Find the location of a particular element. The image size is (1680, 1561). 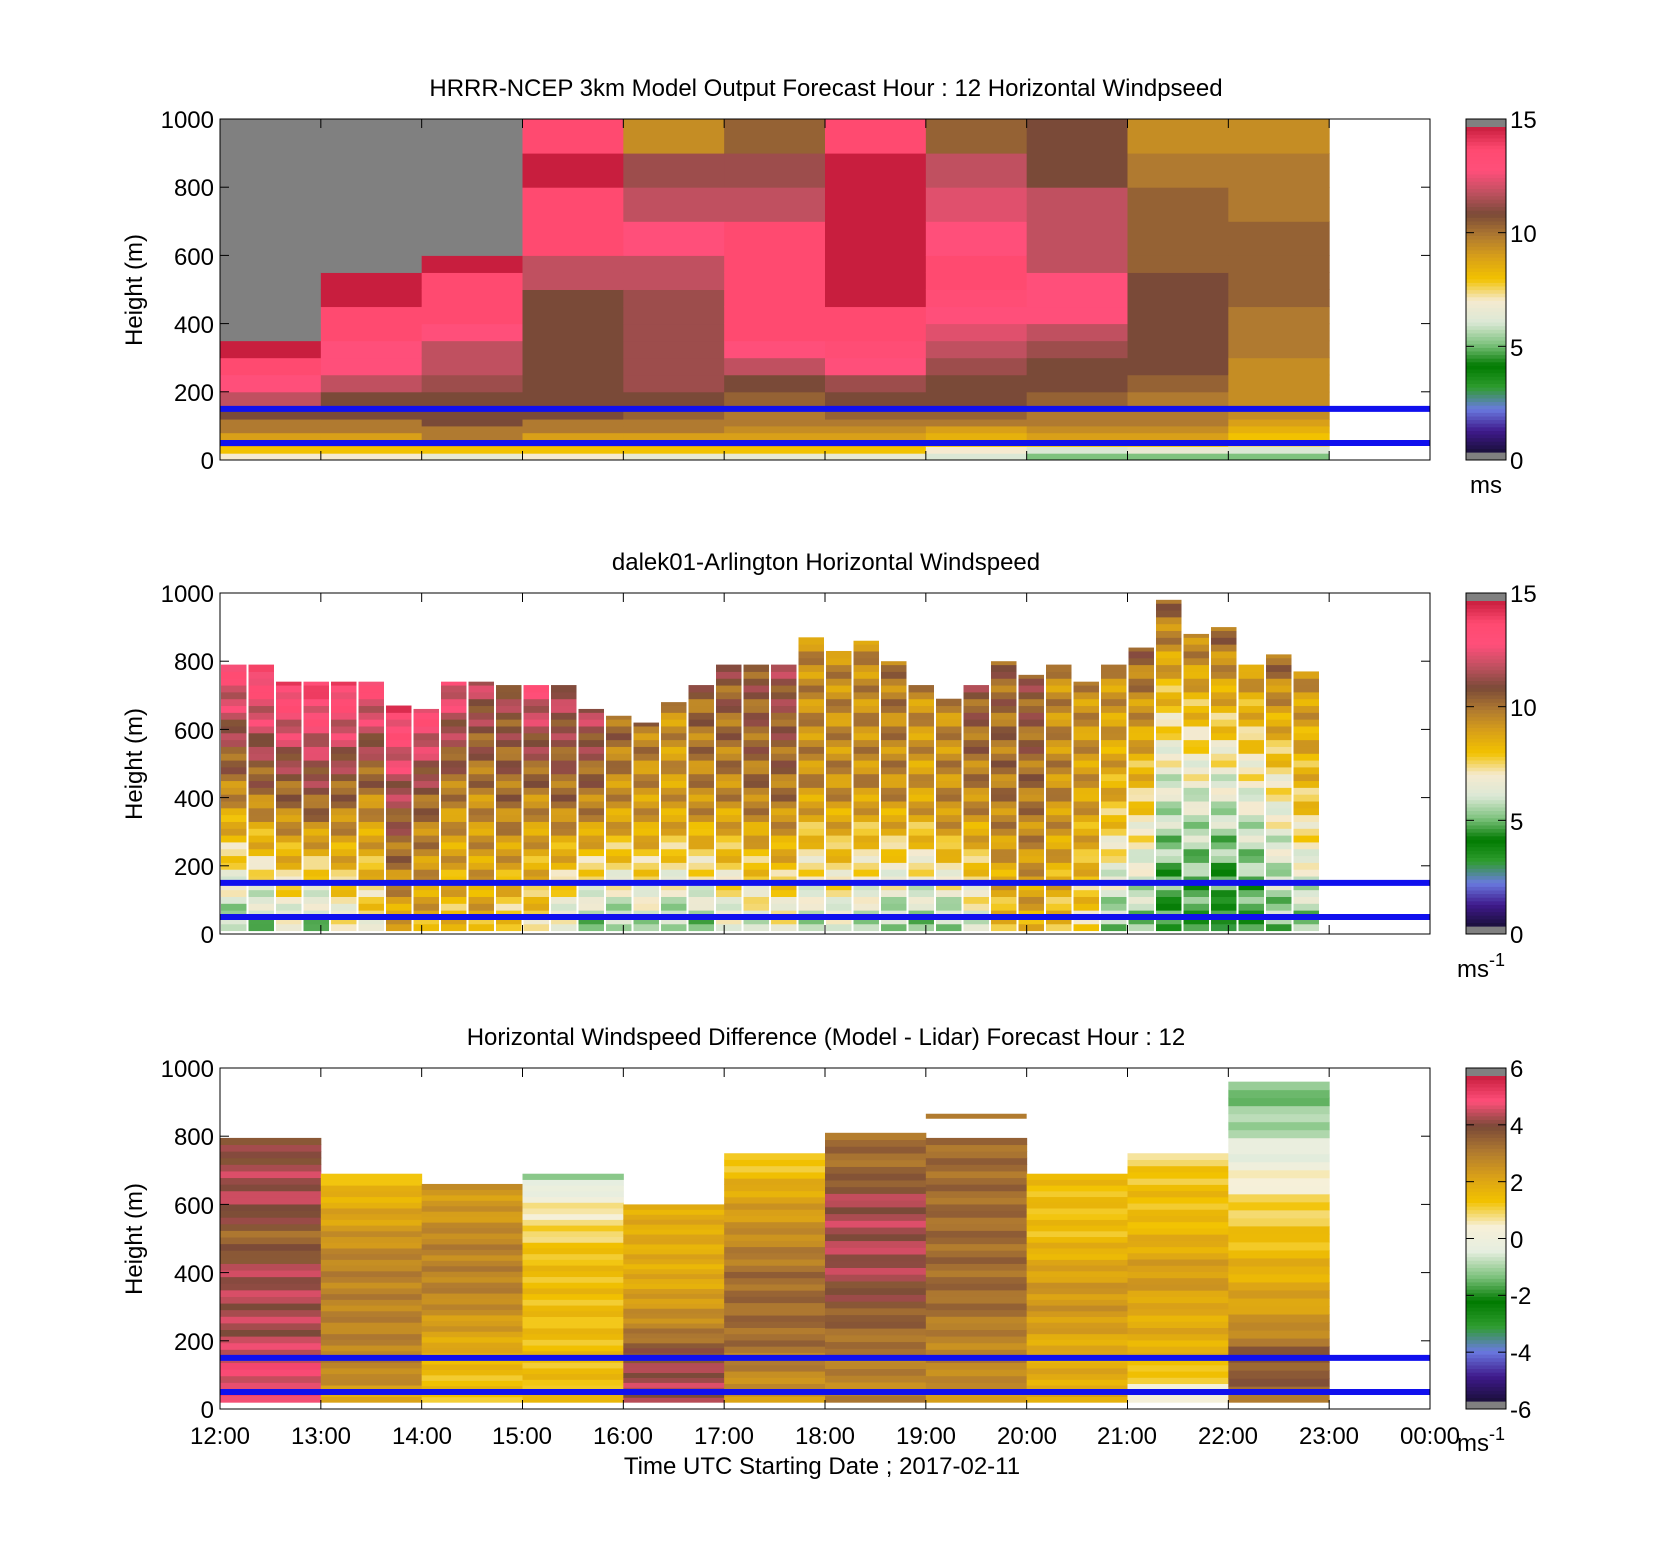

ytick-label: 800 is located at coordinates (194, 1137).